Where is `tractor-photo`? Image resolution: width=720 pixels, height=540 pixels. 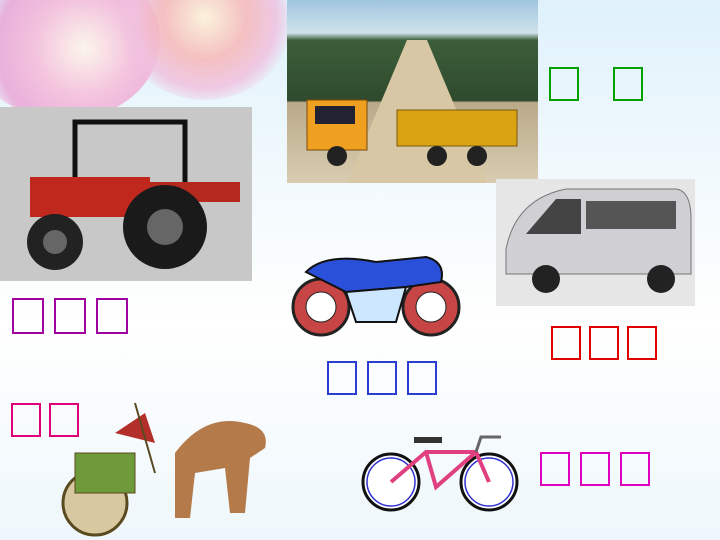 tractor-photo is located at coordinates (126, 194).